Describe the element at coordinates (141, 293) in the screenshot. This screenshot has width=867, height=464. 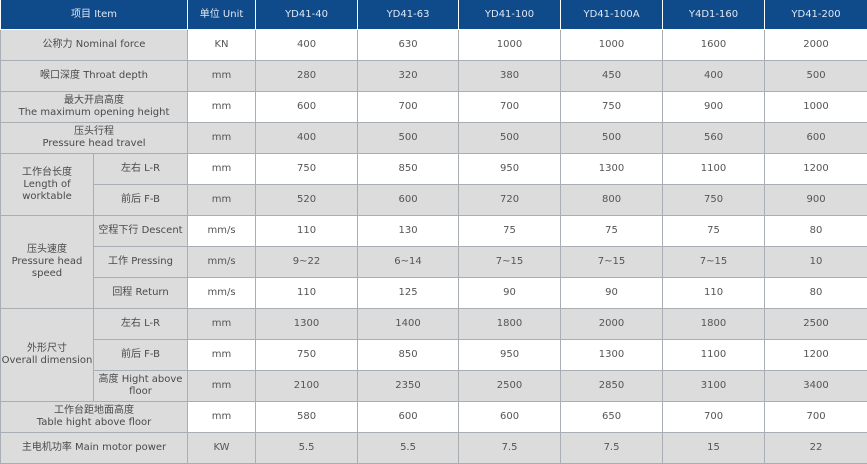
I see `row-label: 回程 Return` at that location.